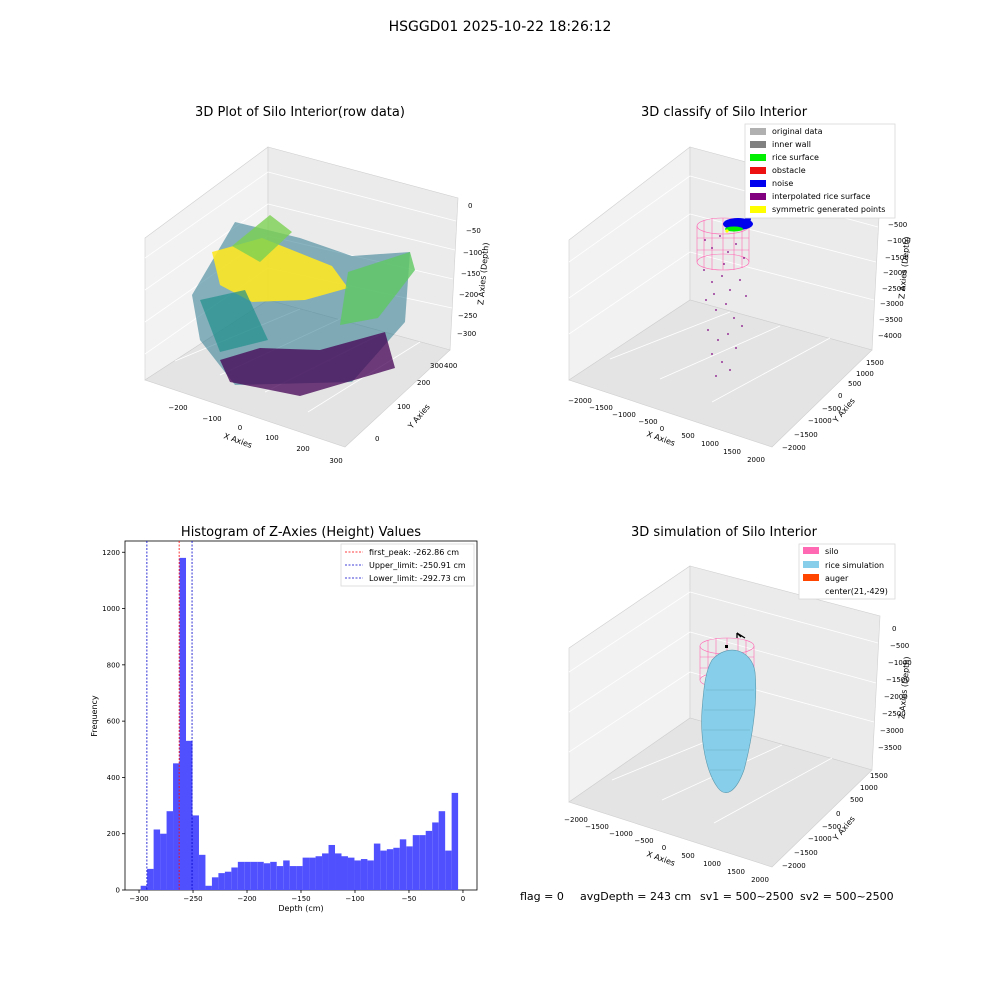 The width and height of the screenshot is (1000, 1000). What do you see at coordinates (303, 305) in the screenshot?
I see `panel-raw-3d-scatter` at bounding box center [303, 305].